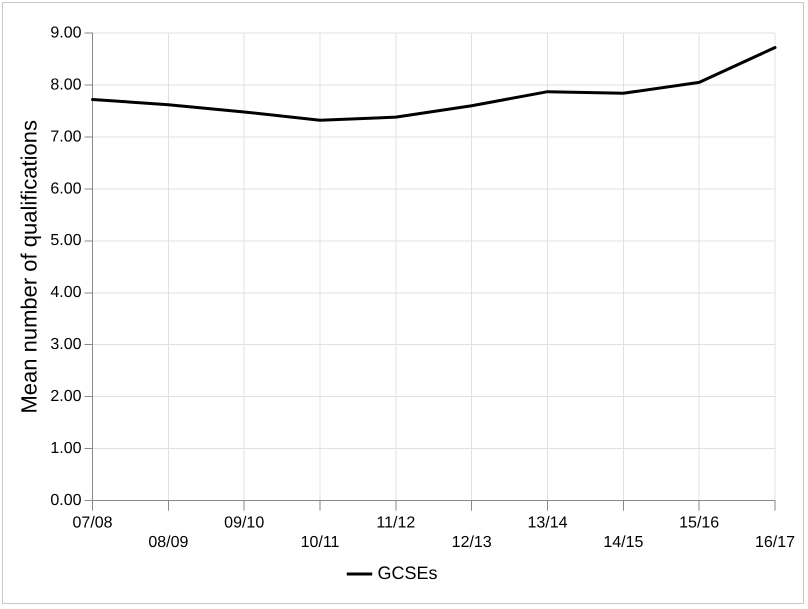  What do you see at coordinates (66, 293) in the screenshot?
I see `y-tick-label: 4.00` at bounding box center [66, 293].